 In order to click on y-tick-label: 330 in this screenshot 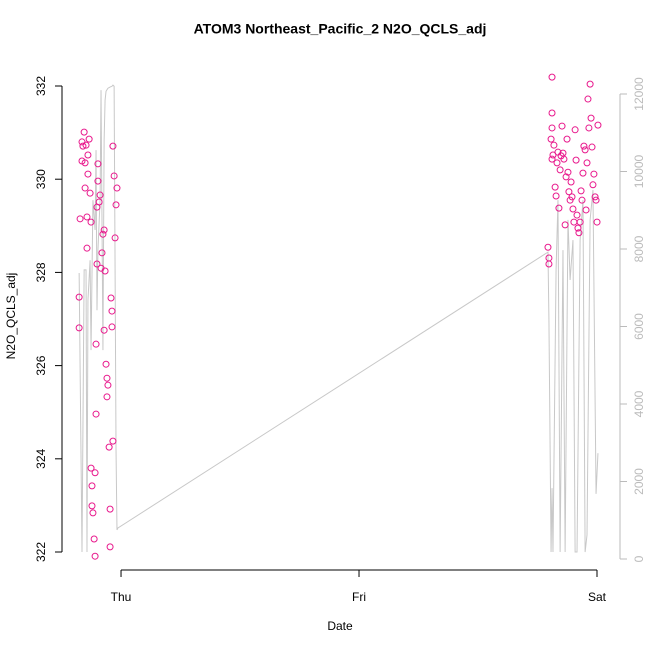, I will do `click(41, 179)`.